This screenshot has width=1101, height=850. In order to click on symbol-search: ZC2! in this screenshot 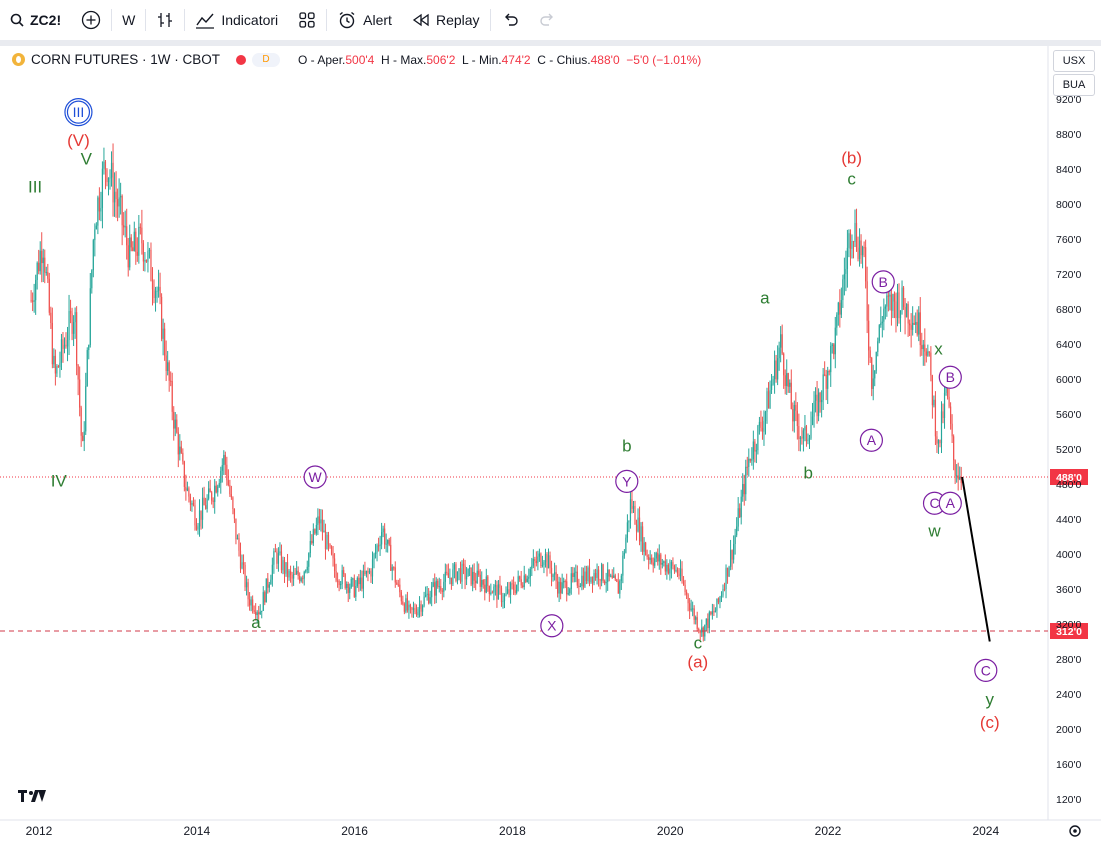, I will do `click(35, 20)`.